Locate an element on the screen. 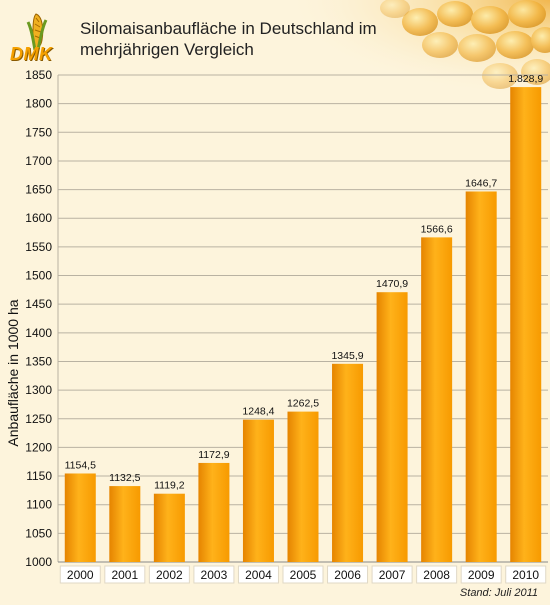  x-tick-label: 2001 is located at coordinates (124, 575).